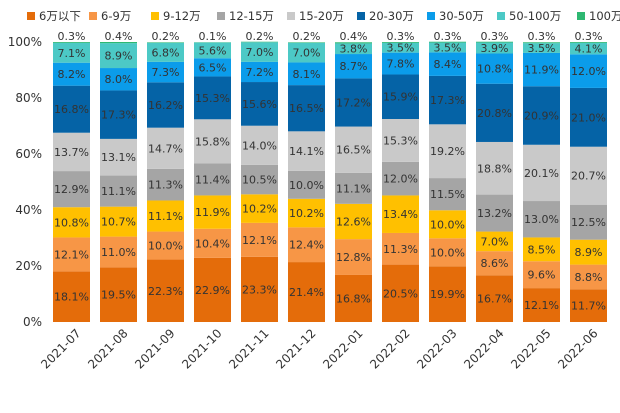 The height and width of the screenshot is (413, 620). Describe the element at coordinates (306, 245) in the screenshot. I see `data-label: 12.4%` at that location.